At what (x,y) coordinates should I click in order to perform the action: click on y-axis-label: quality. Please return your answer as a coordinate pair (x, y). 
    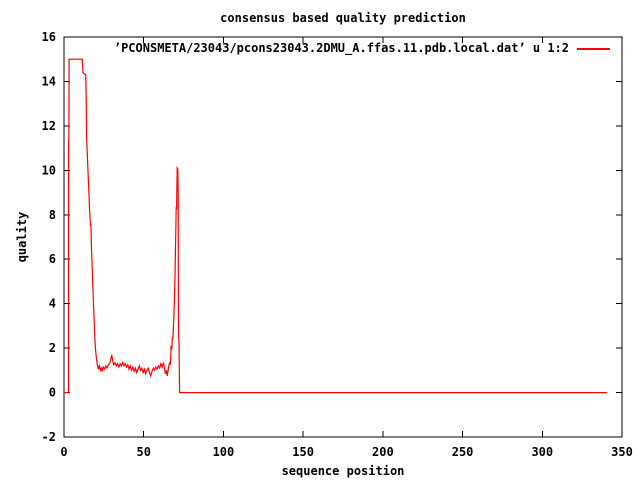
    Looking at the image, I should click on (22, 237).